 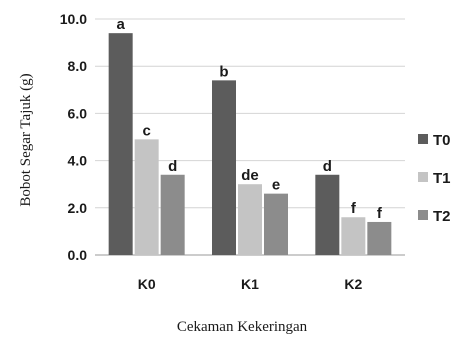 What do you see at coordinates (353, 284) in the screenshot?
I see `x-category-label: K2` at bounding box center [353, 284].